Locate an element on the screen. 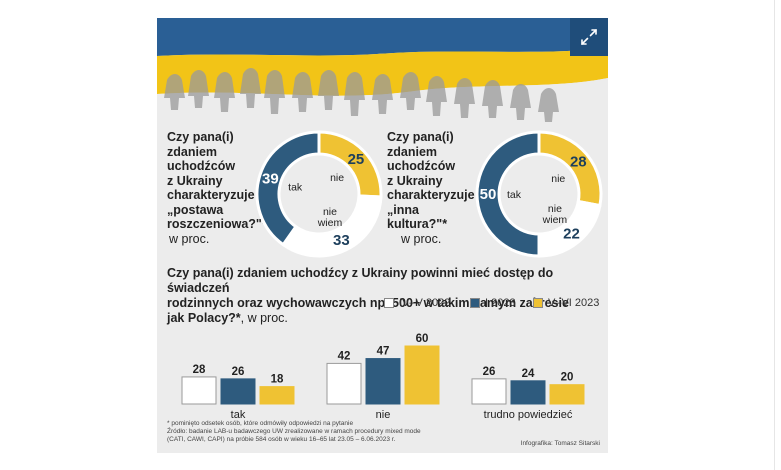 The height and width of the screenshot is (470, 781). donut1-question-line: uchodźców is located at coordinates (201, 166).